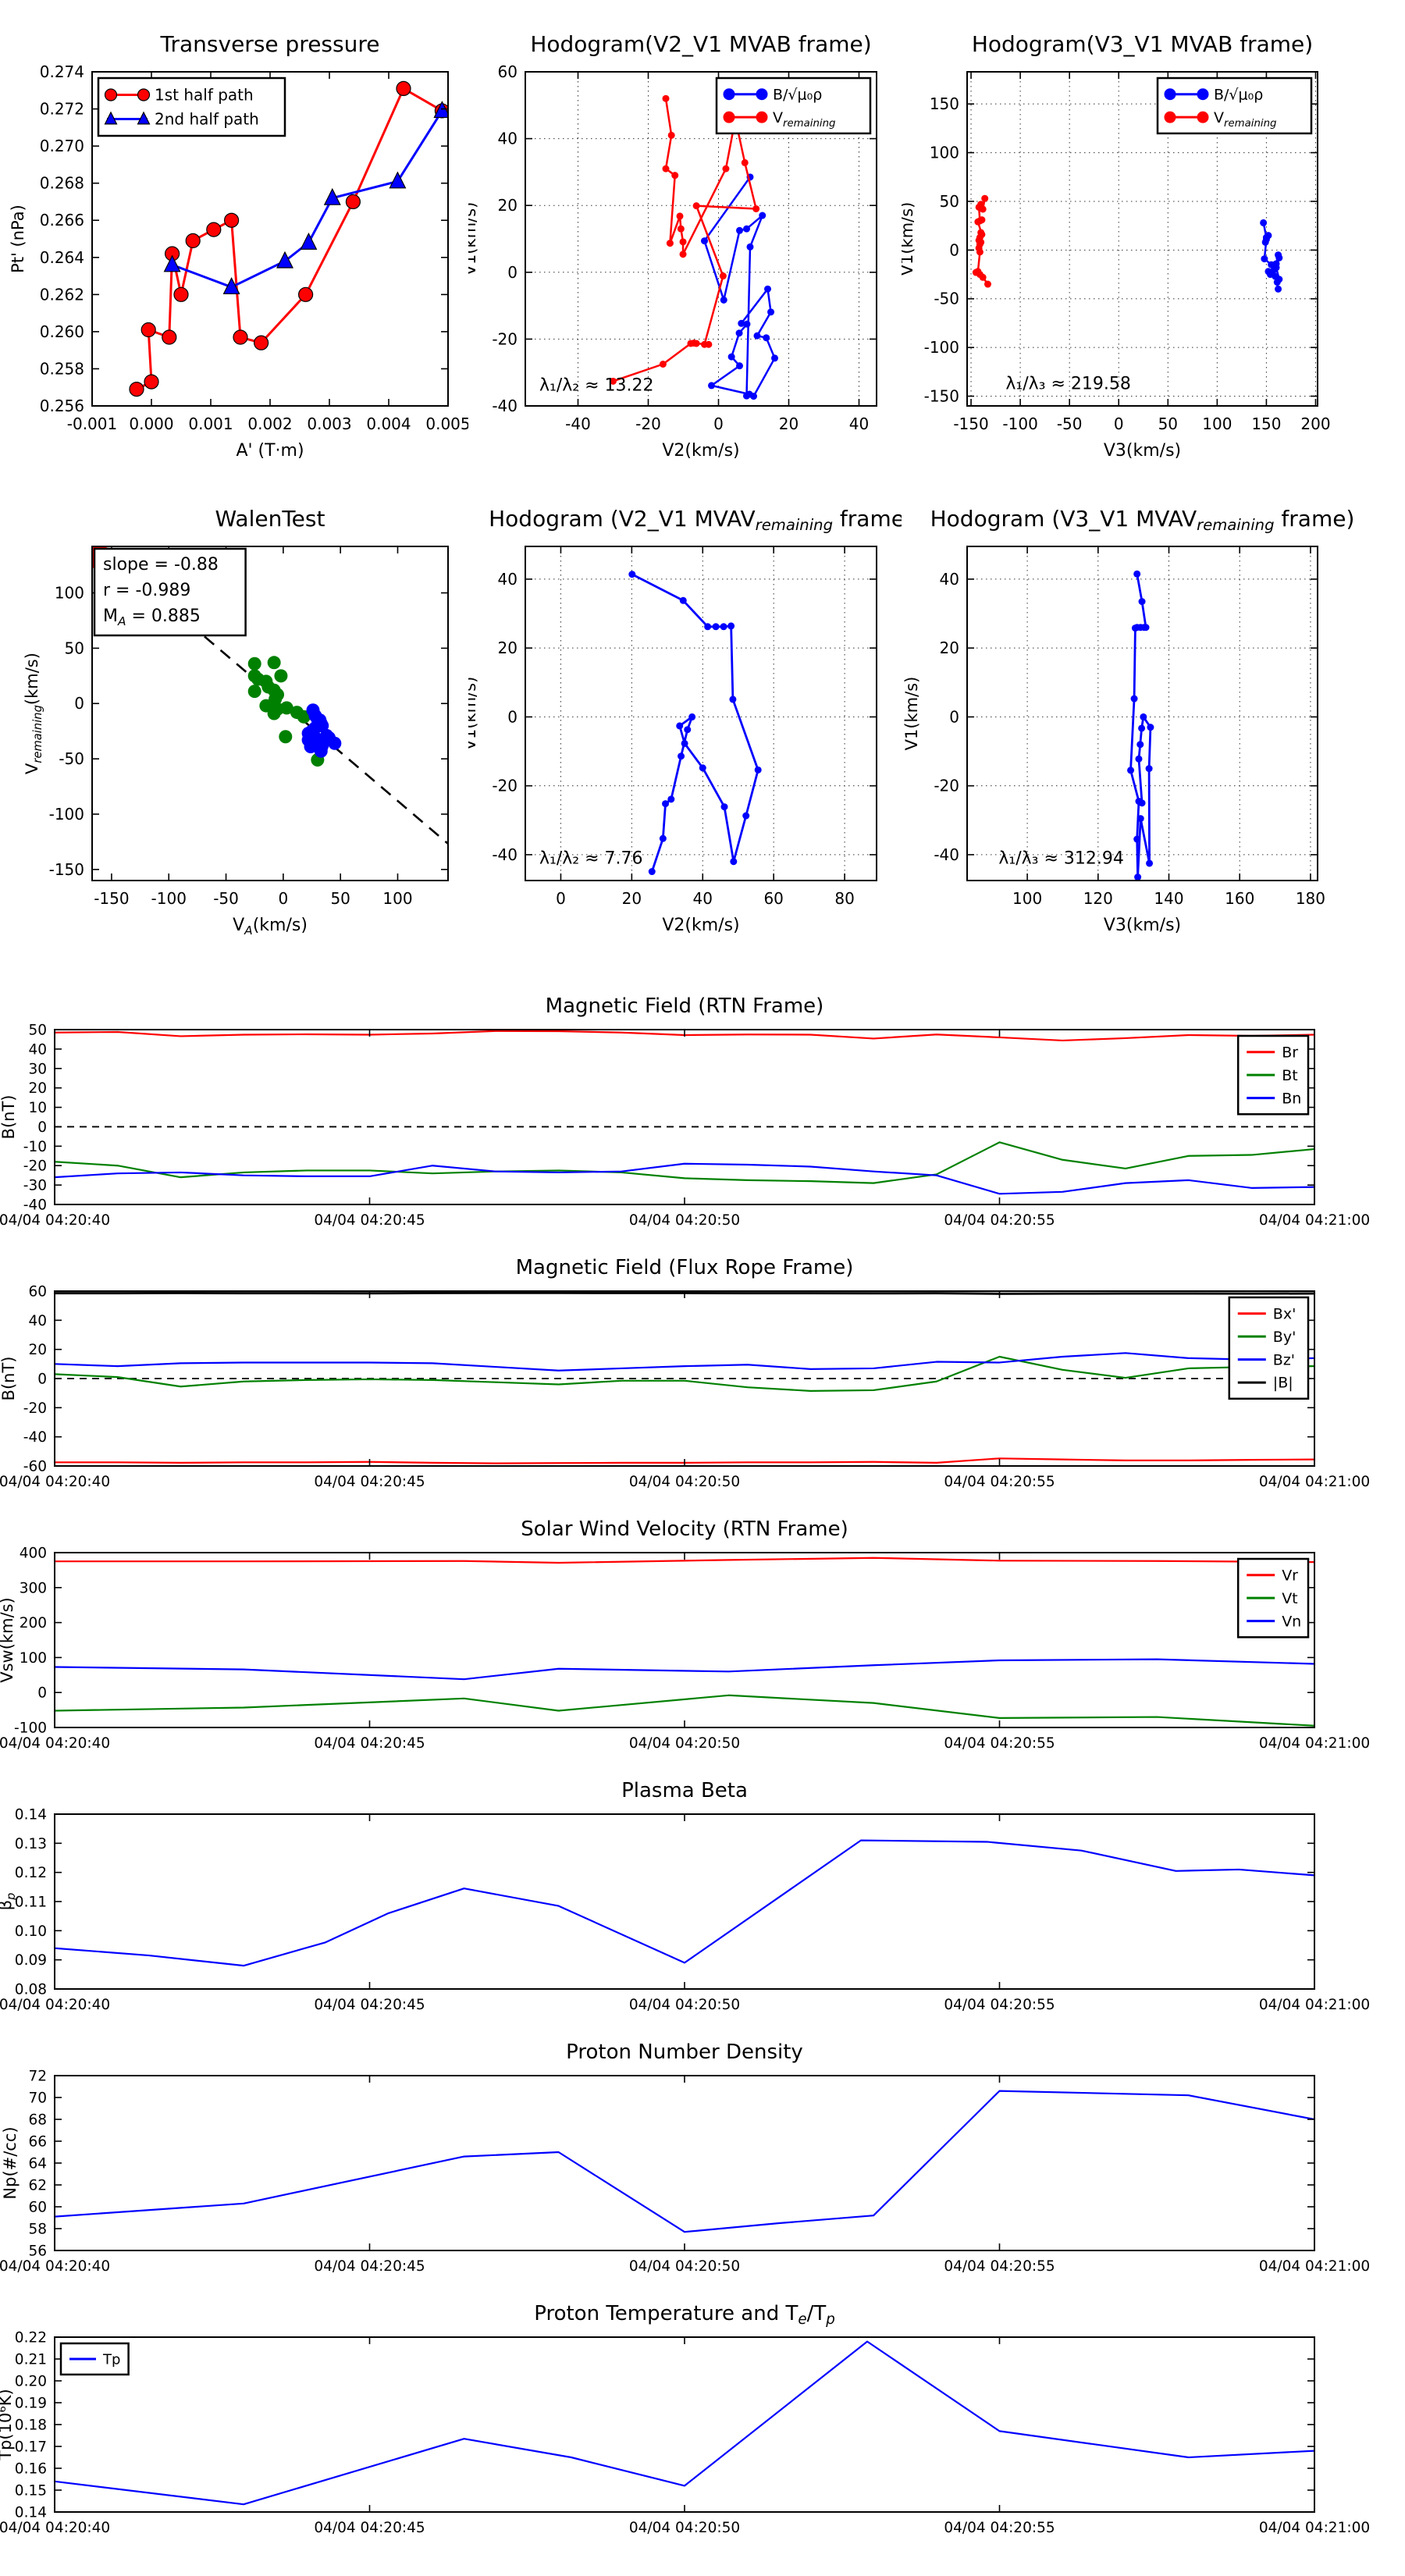  What do you see at coordinates (1290, 1052) in the screenshot?
I see `svg-text: Br` at bounding box center [1290, 1052].